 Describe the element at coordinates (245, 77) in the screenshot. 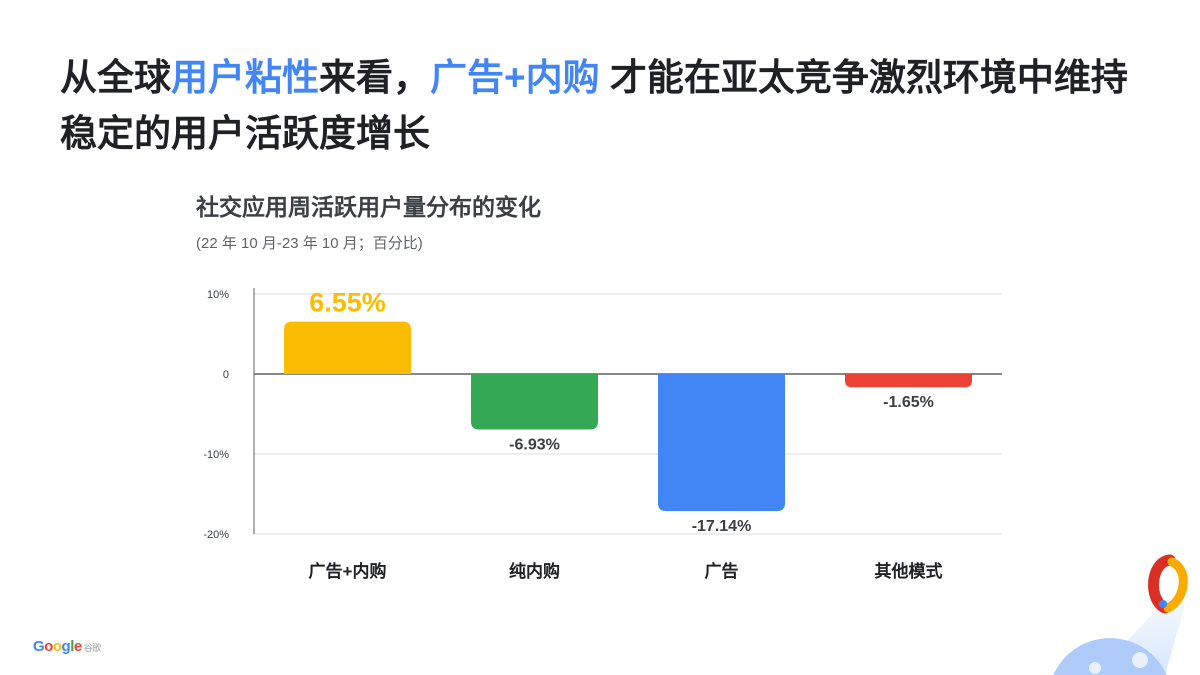

I see `headline-highlight: 用户粘性` at that location.